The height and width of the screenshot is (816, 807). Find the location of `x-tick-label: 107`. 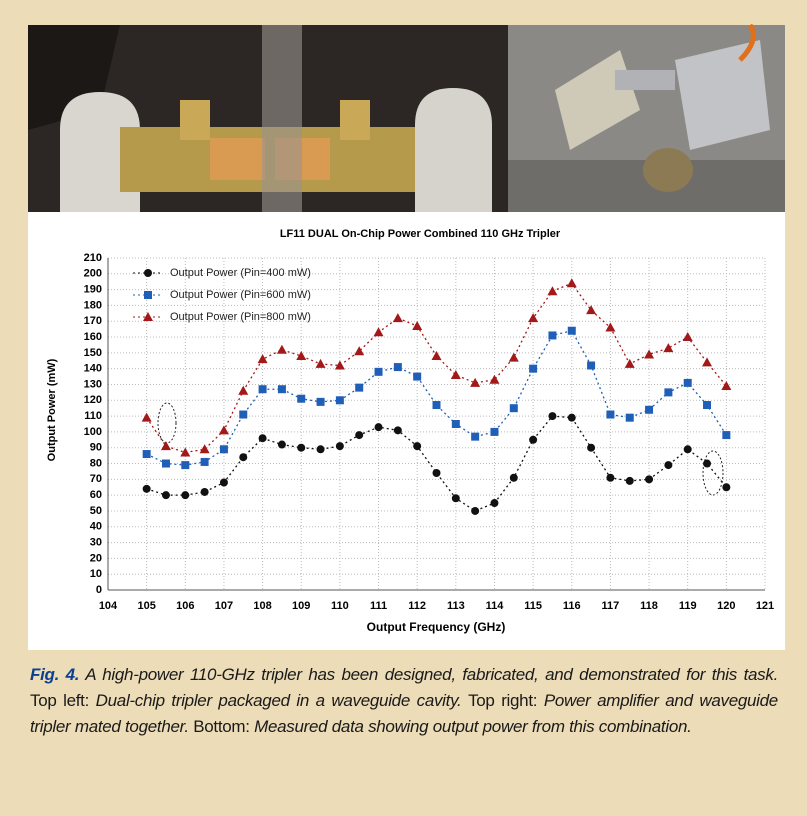

x-tick-label: 107 is located at coordinates (224, 606).